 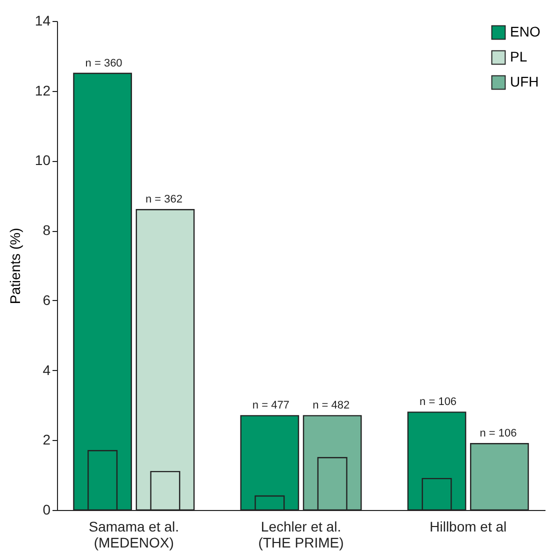 What do you see at coordinates (46, 230) in the screenshot?
I see `y-tick-label: 8` at bounding box center [46, 230].